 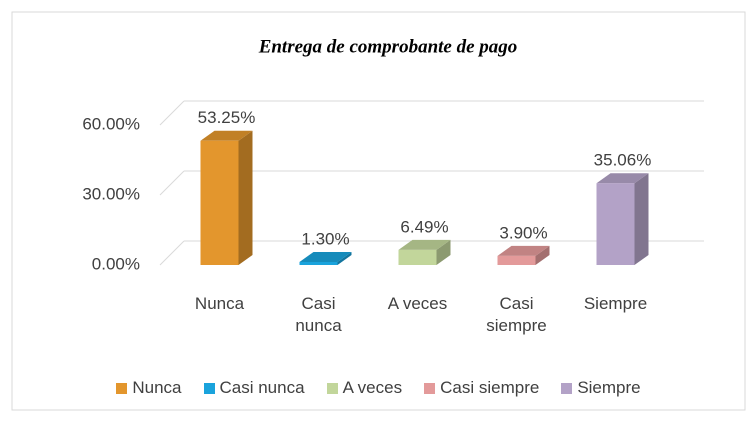 I want to click on chart-title: Entrega de comprobante de pago, so click(x=388, y=46).